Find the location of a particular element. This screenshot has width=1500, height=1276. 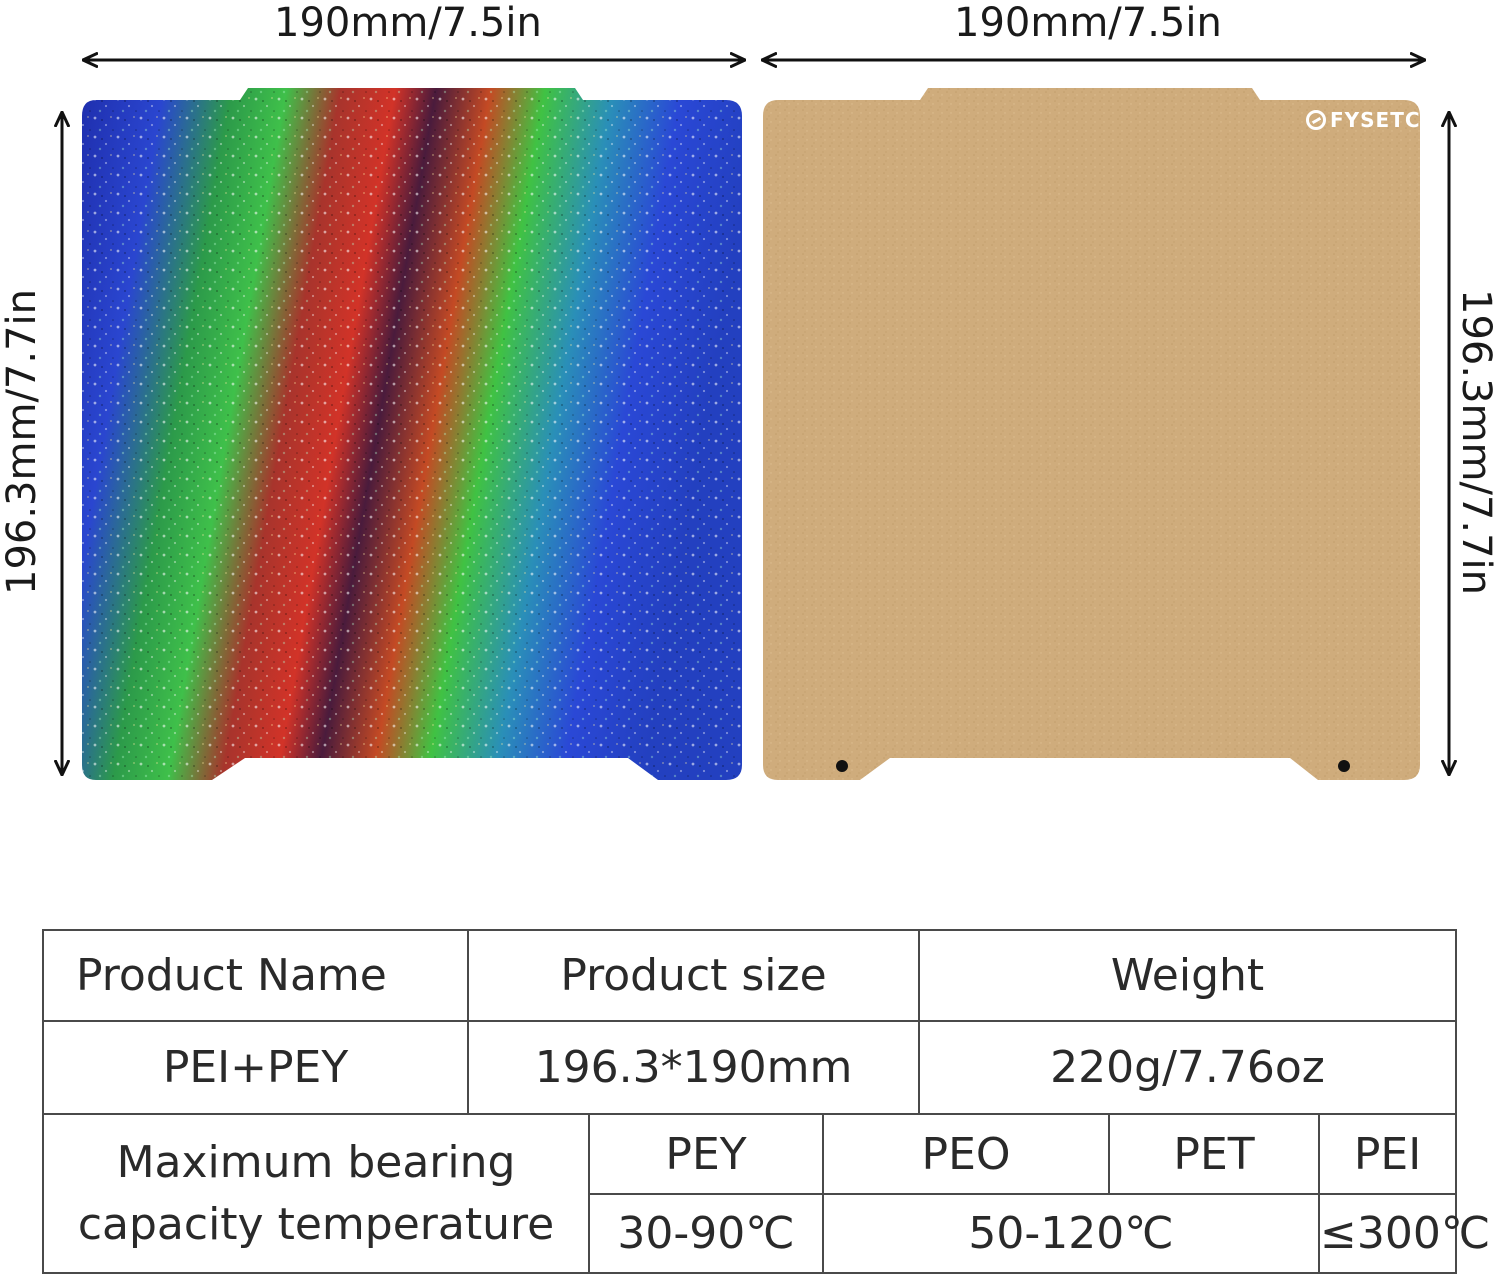

value-product-name: PEI+PEY is located at coordinates (255, 1067).